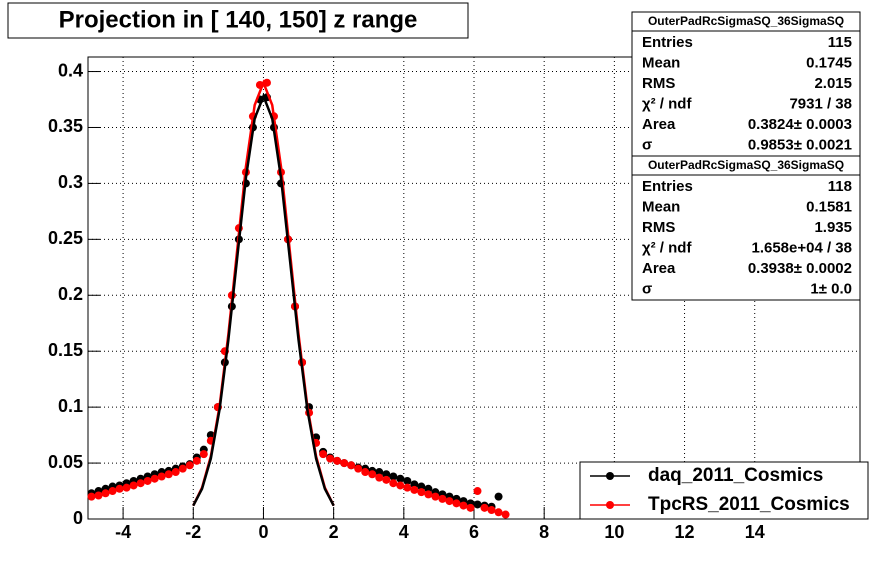 This screenshot has width=878, height=583. I want to click on legend-label: daq_2011_Cosmics, so click(735, 475).